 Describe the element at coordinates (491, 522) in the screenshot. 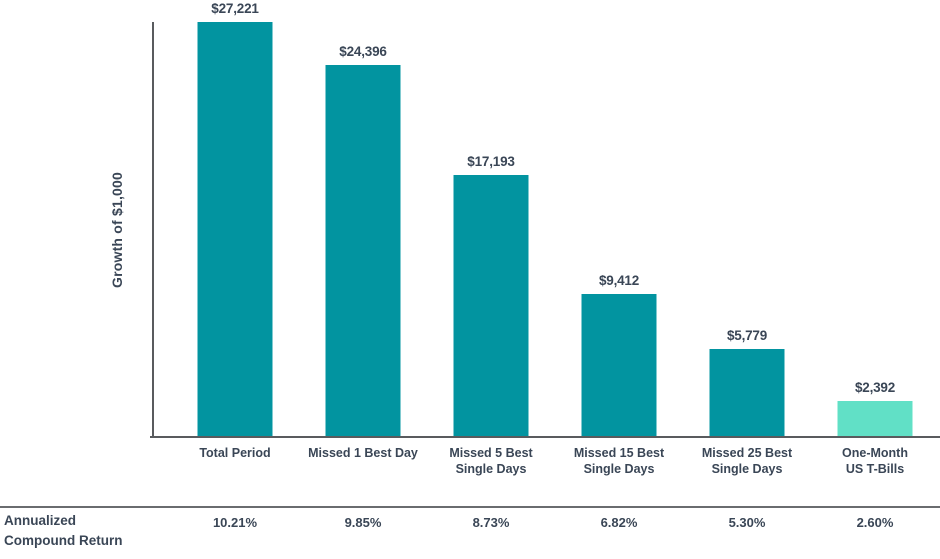

I see `annualized-return-value: 8.73%` at that location.